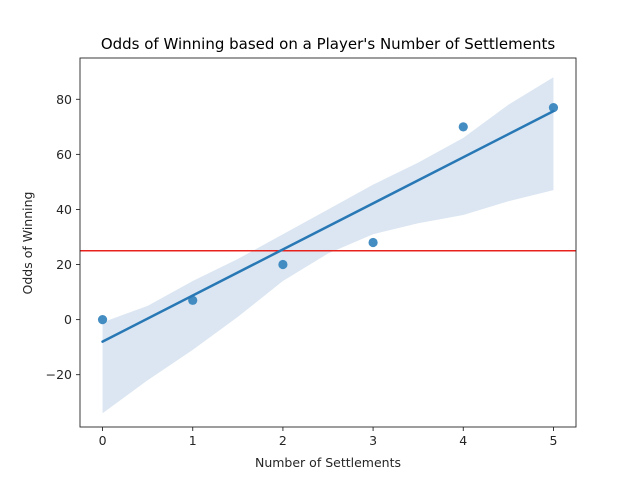  I want to click on x-axis-label: Number of Settlements, so click(328, 462).